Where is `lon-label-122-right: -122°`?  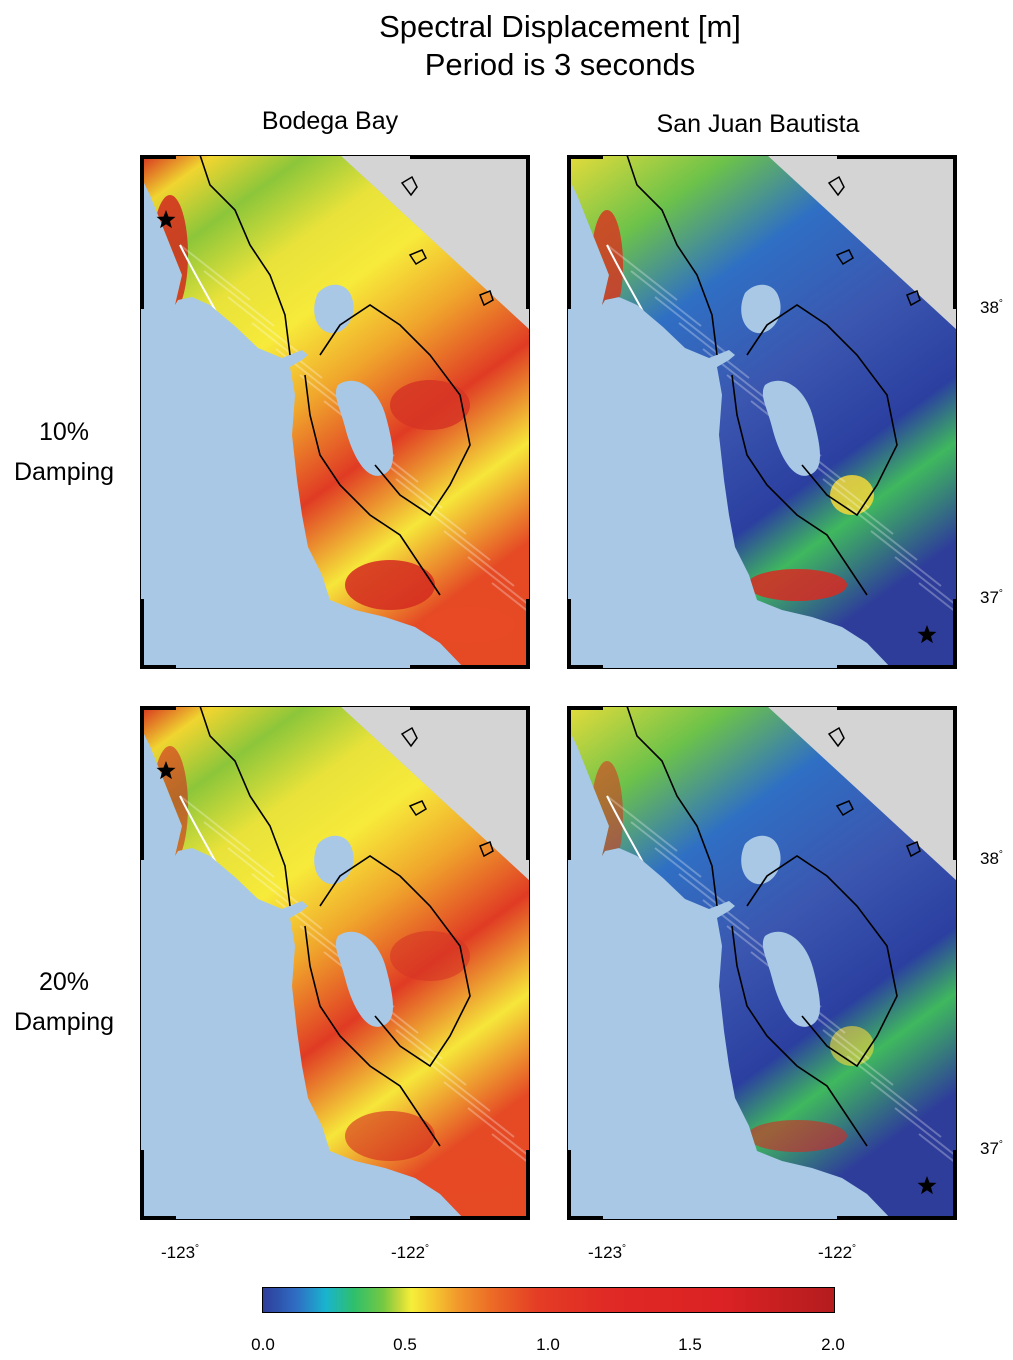
lon-label-122-right: -122° is located at coordinates (837, 1252).